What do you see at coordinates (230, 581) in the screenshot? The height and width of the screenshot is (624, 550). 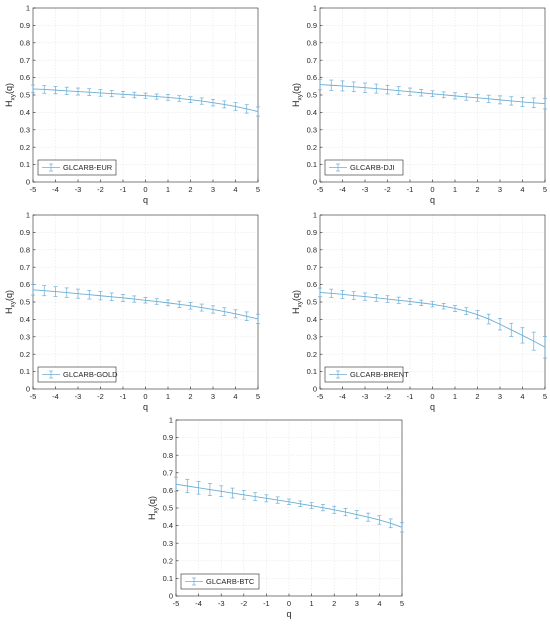 I see `legend-label: GLCARB-BTC` at bounding box center [230, 581].